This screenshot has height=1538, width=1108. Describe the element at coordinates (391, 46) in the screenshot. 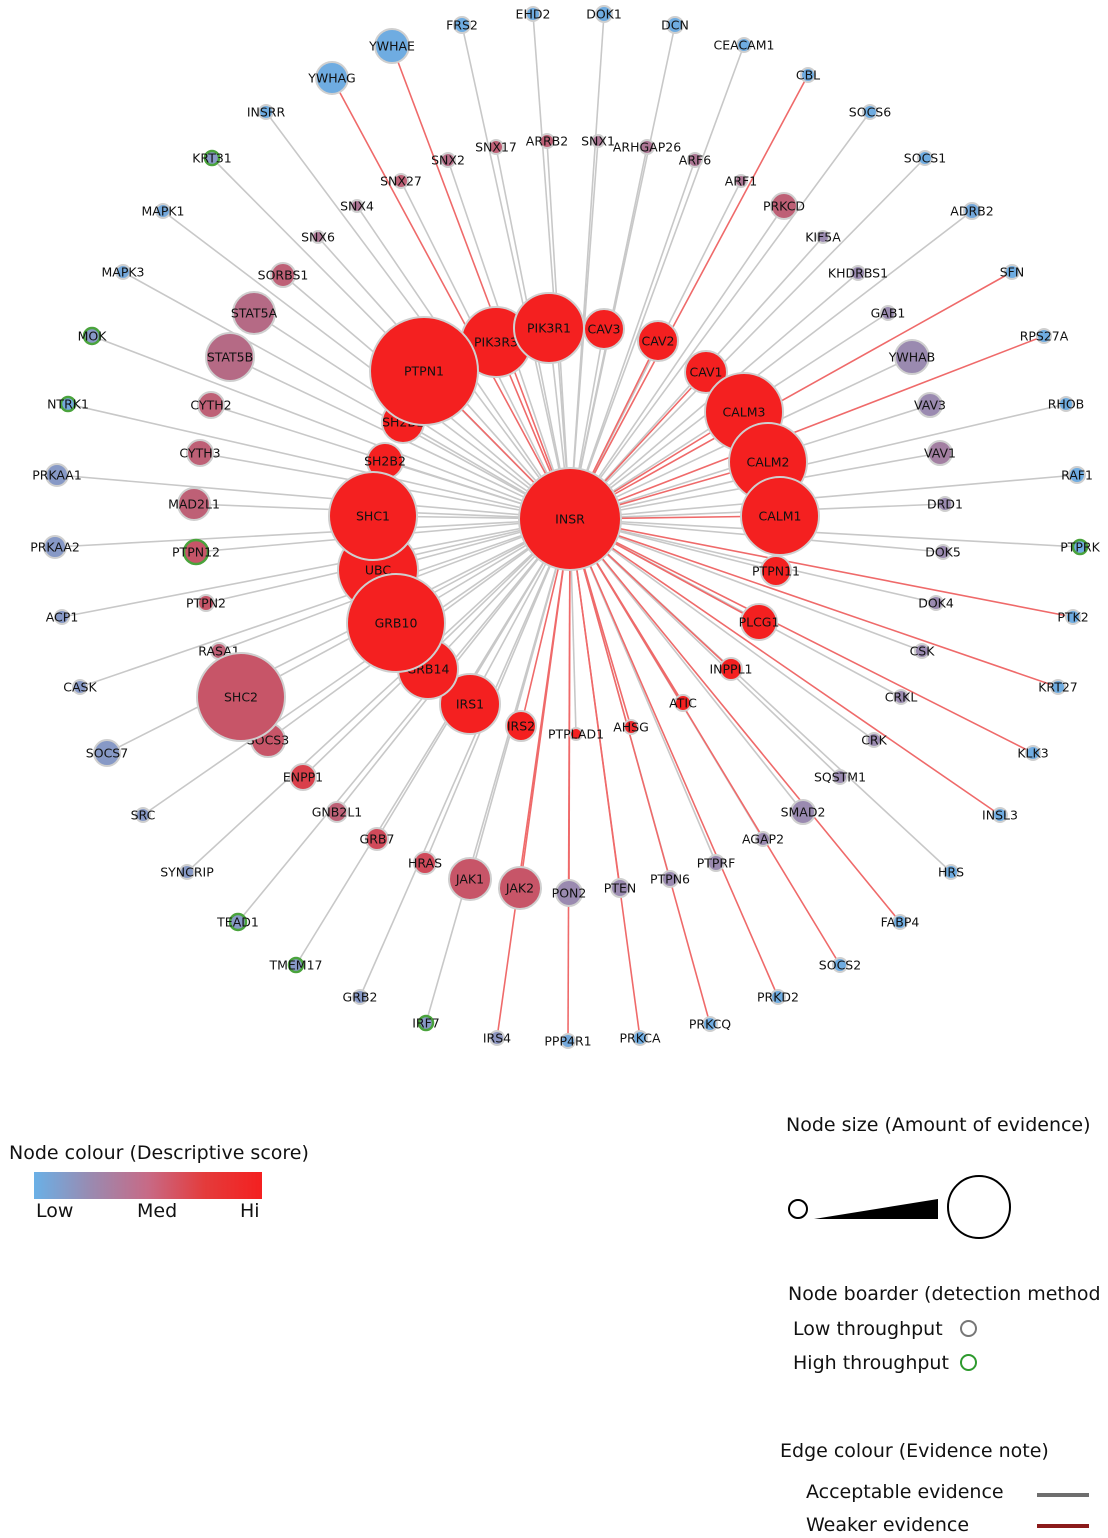

I see `node-ywhae: YWHAE` at that location.